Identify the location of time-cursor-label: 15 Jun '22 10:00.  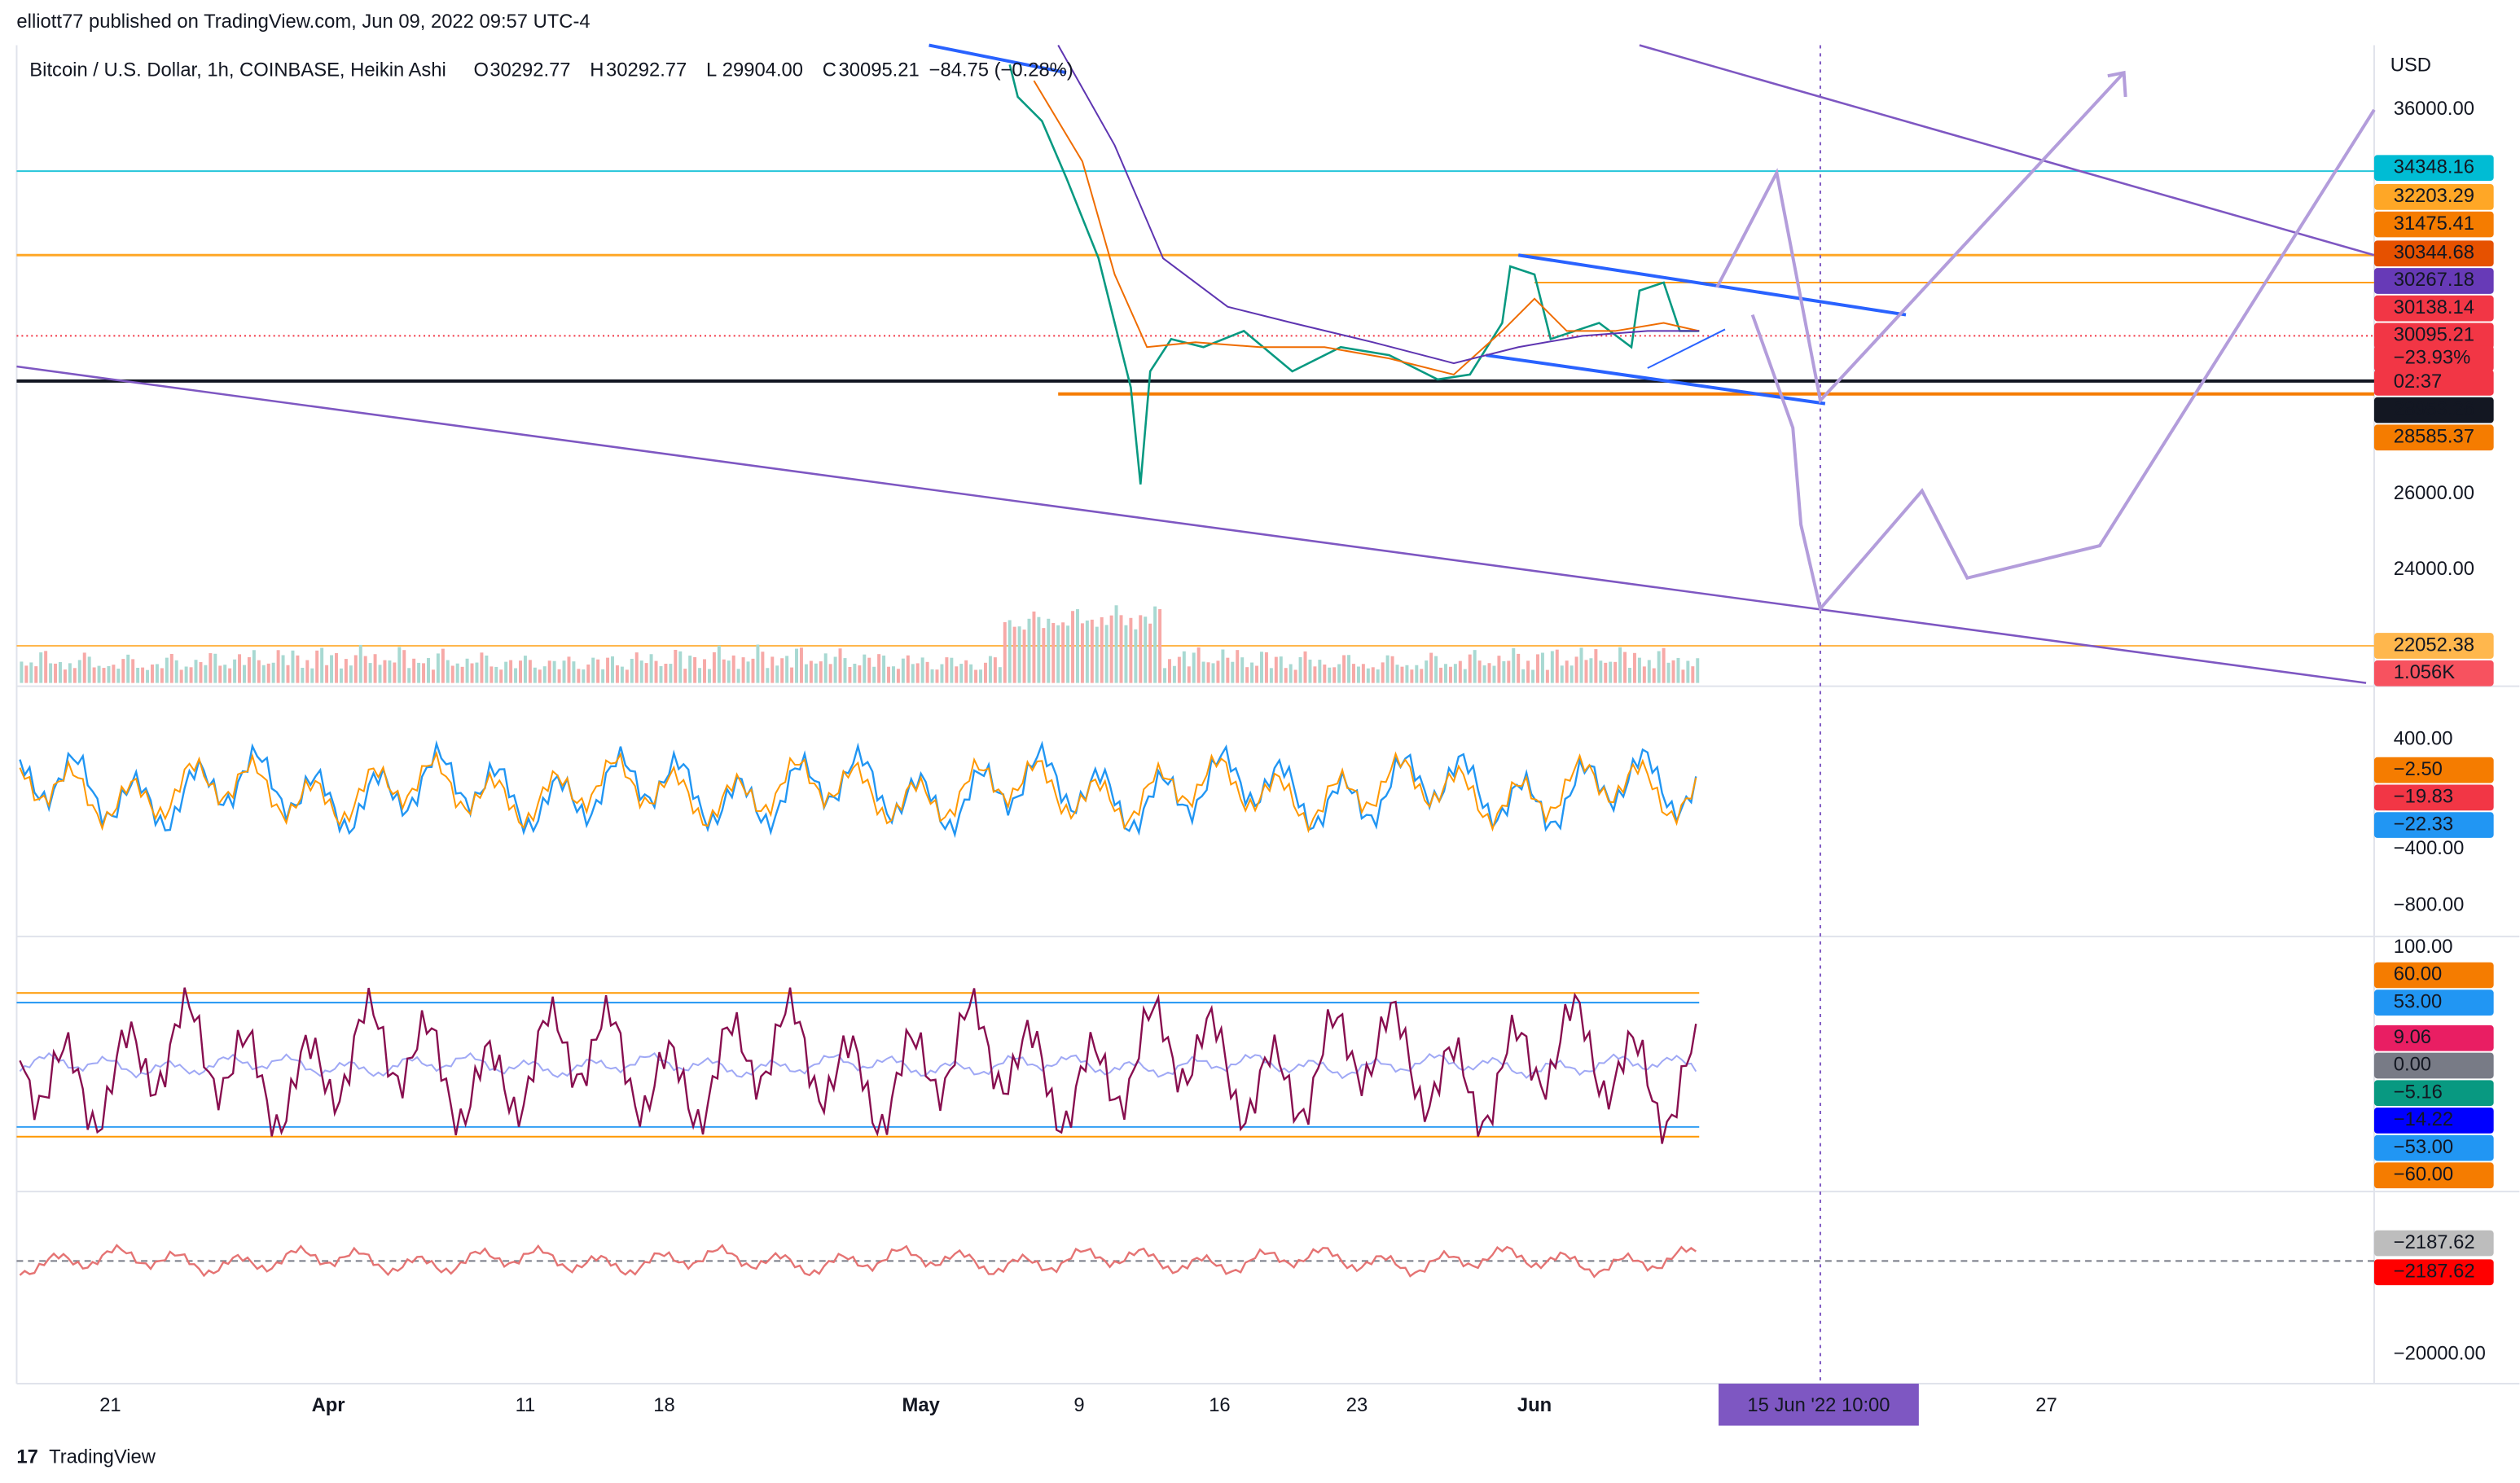
(1818, 1405).